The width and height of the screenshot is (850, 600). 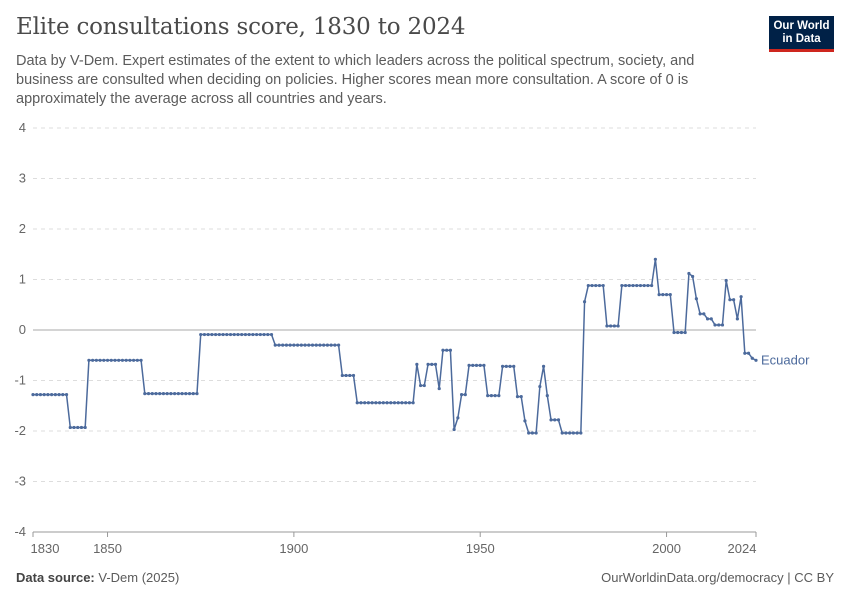 I want to click on y-tick-label: -1, so click(x=20, y=380).